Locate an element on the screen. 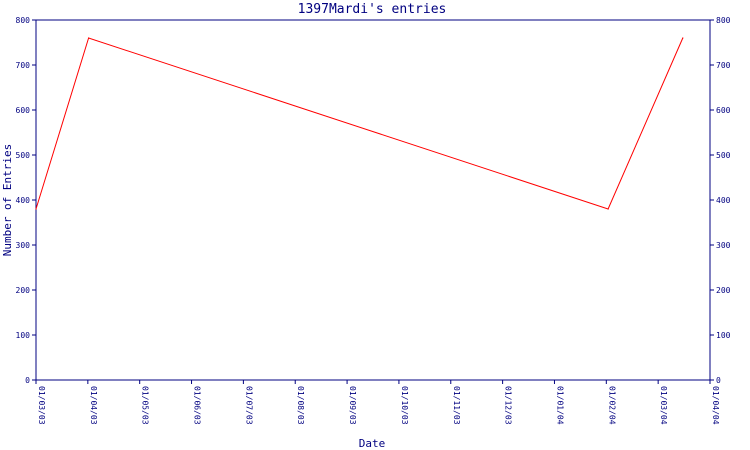  y-tick-label-left: 800 is located at coordinates (23, 20).